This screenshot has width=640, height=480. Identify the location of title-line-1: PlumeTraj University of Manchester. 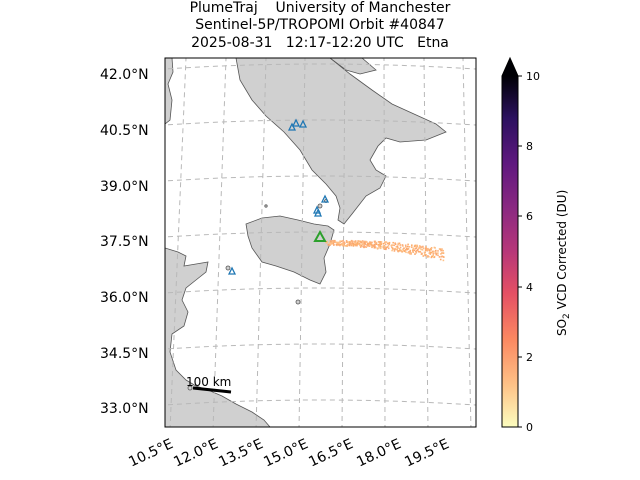
(320, 8).